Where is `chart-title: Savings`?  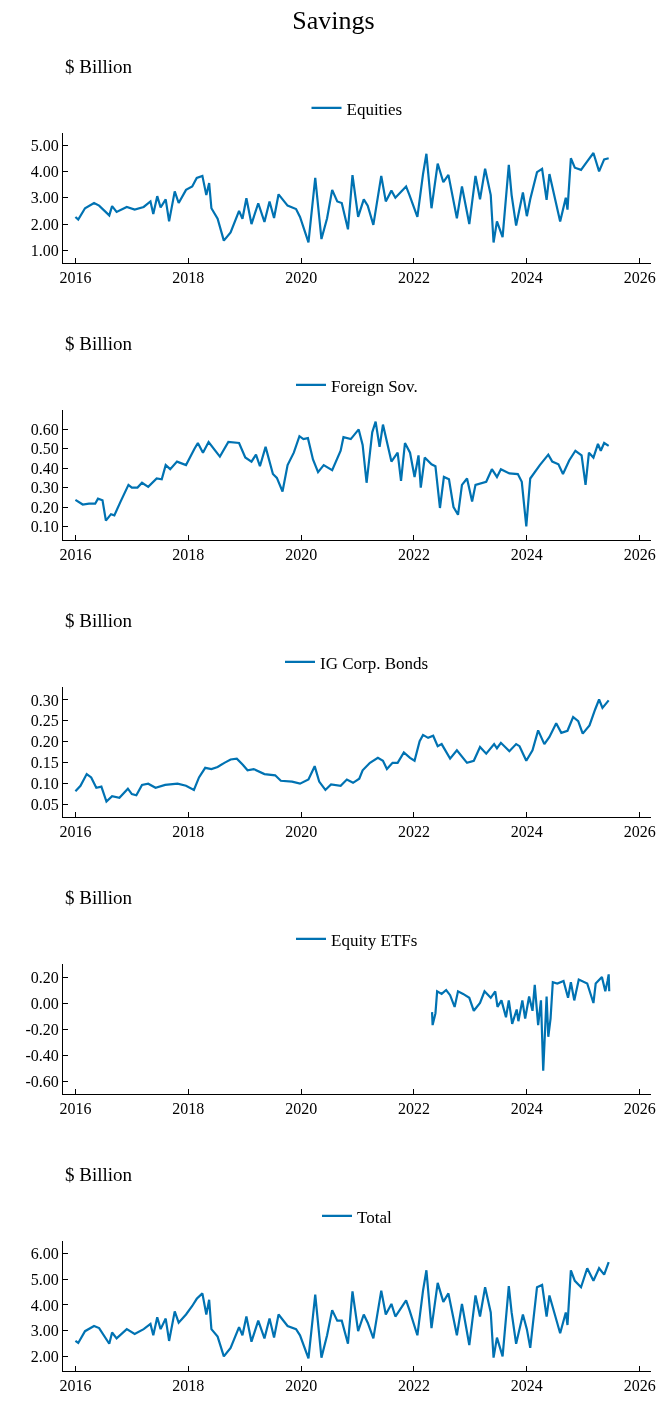
chart-title: Savings is located at coordinates (333, 21).